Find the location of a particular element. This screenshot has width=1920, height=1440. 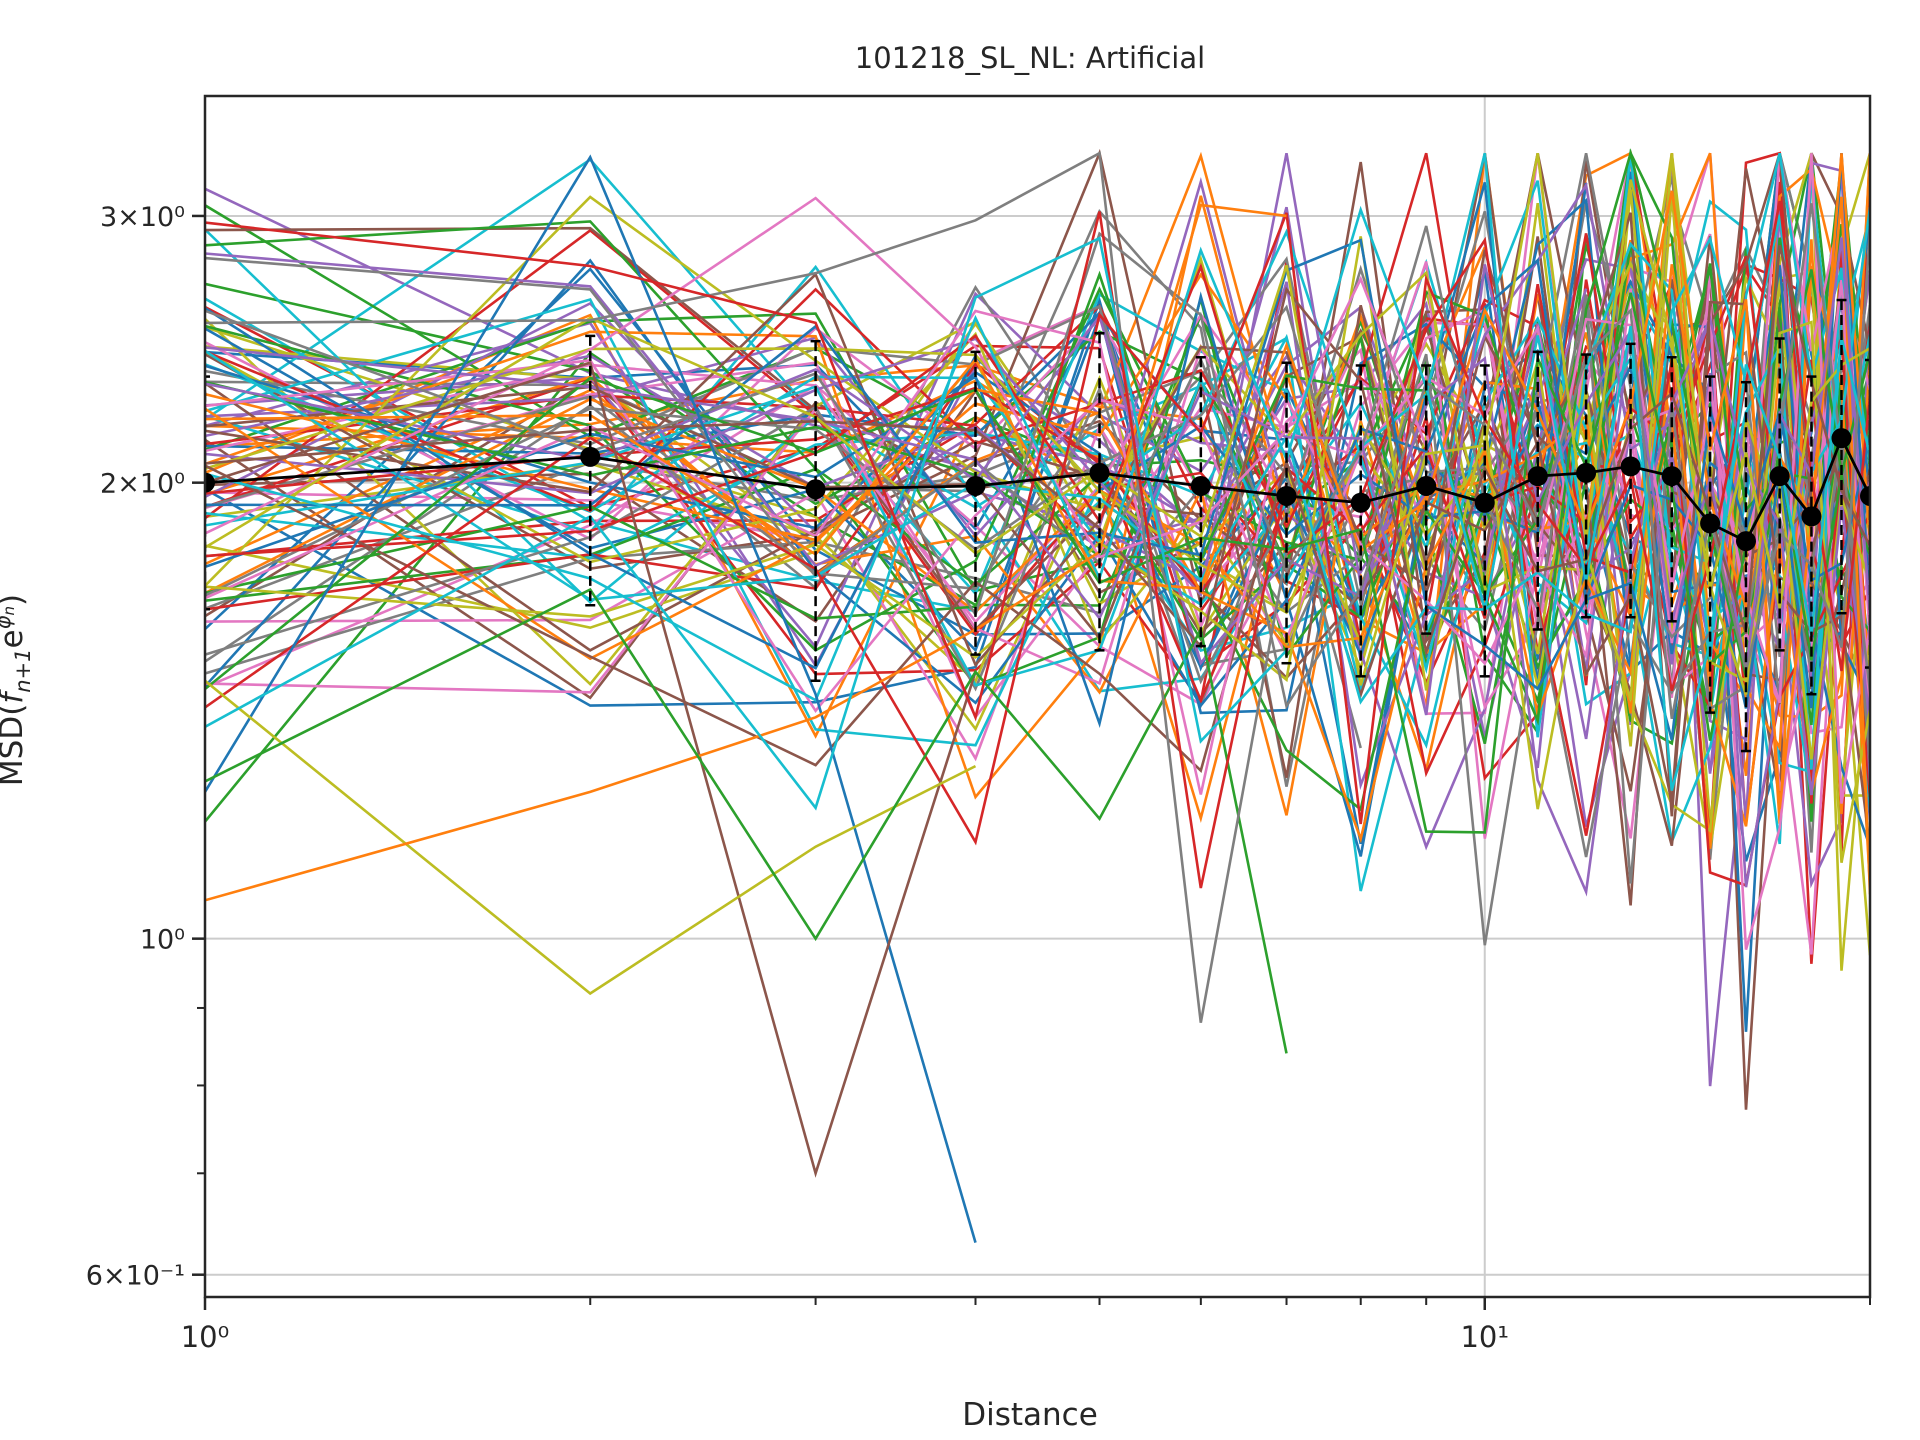

mean-line is located at coordinates (1037, 488).